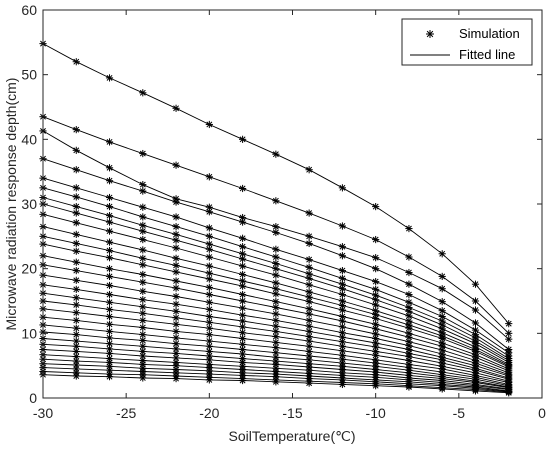  I want to click on x-tick-label: -5, so click(459, 413).